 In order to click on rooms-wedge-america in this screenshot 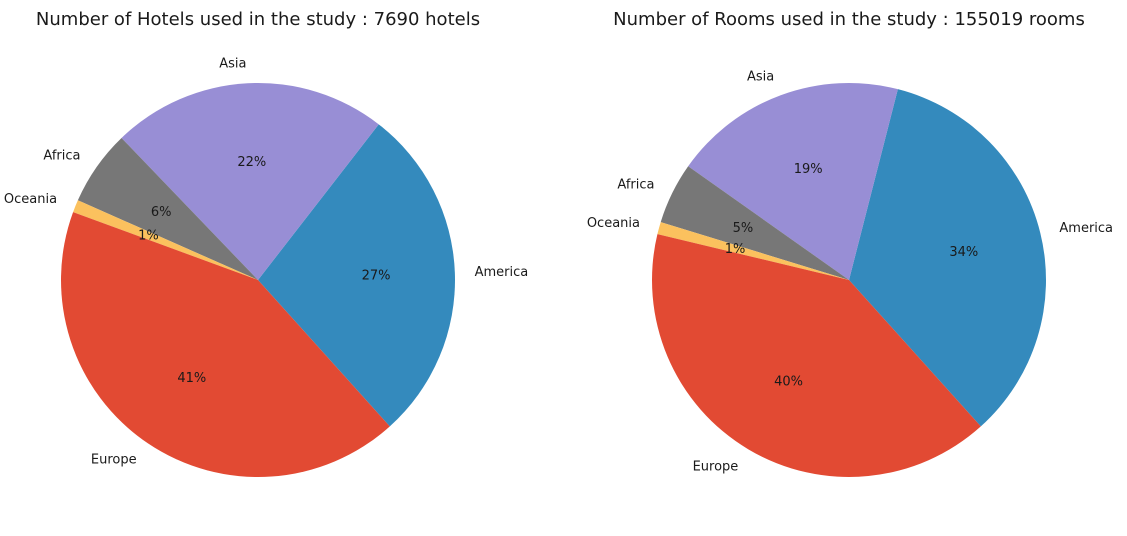, I will do `click(947, 258)`.